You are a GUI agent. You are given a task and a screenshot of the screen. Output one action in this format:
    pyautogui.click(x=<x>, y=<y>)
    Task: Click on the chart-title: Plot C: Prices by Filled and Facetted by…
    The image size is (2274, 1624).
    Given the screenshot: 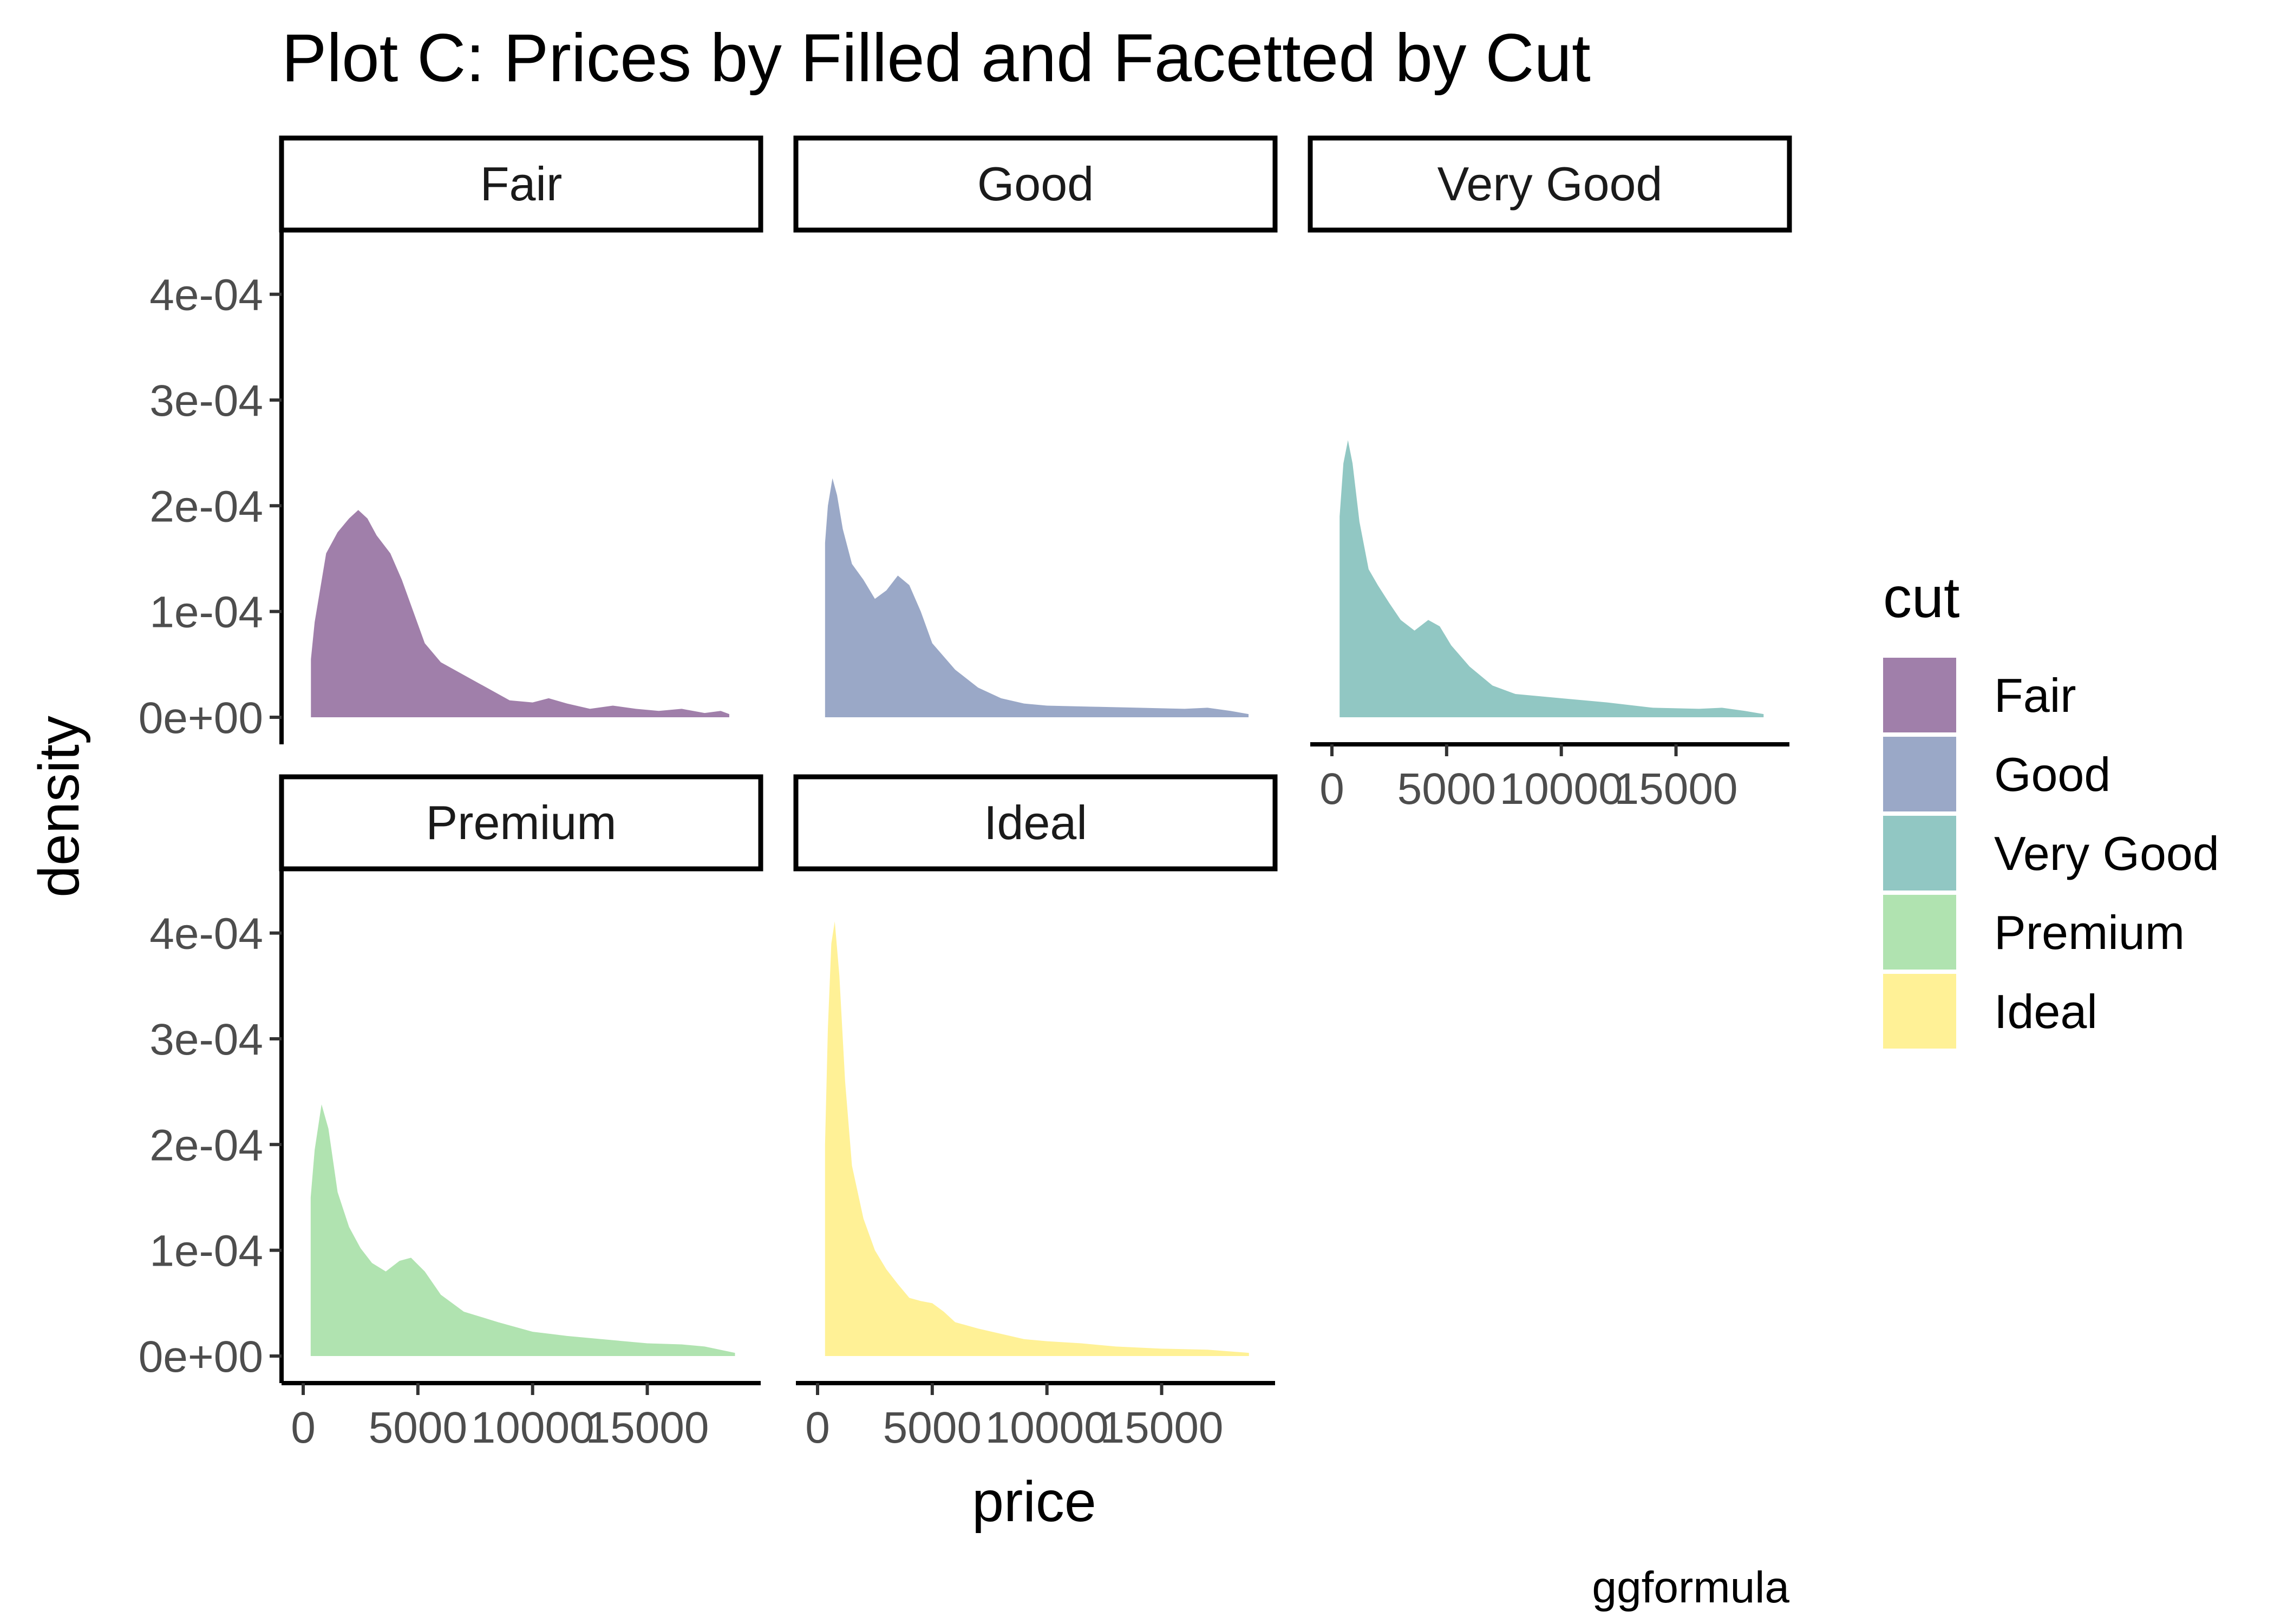 What is the action you would take?
    pyautogui.click(x=937, y=58)
    